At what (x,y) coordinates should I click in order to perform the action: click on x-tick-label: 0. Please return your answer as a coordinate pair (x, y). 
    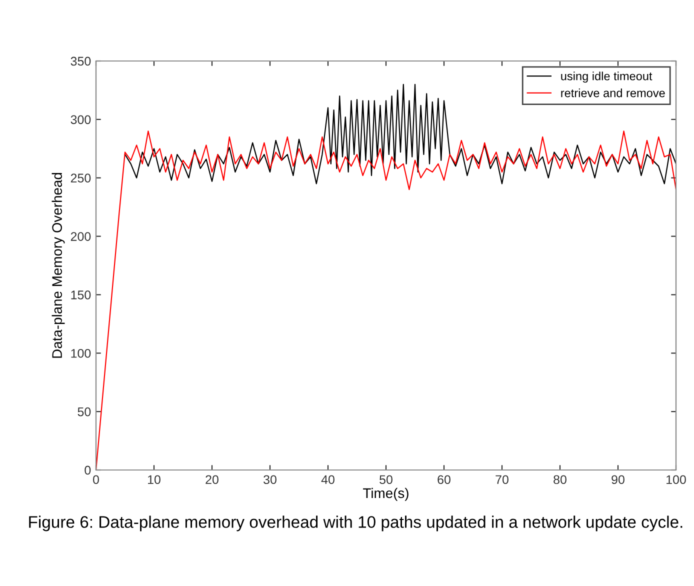
    Looking at the image, I should click on (96, 479).